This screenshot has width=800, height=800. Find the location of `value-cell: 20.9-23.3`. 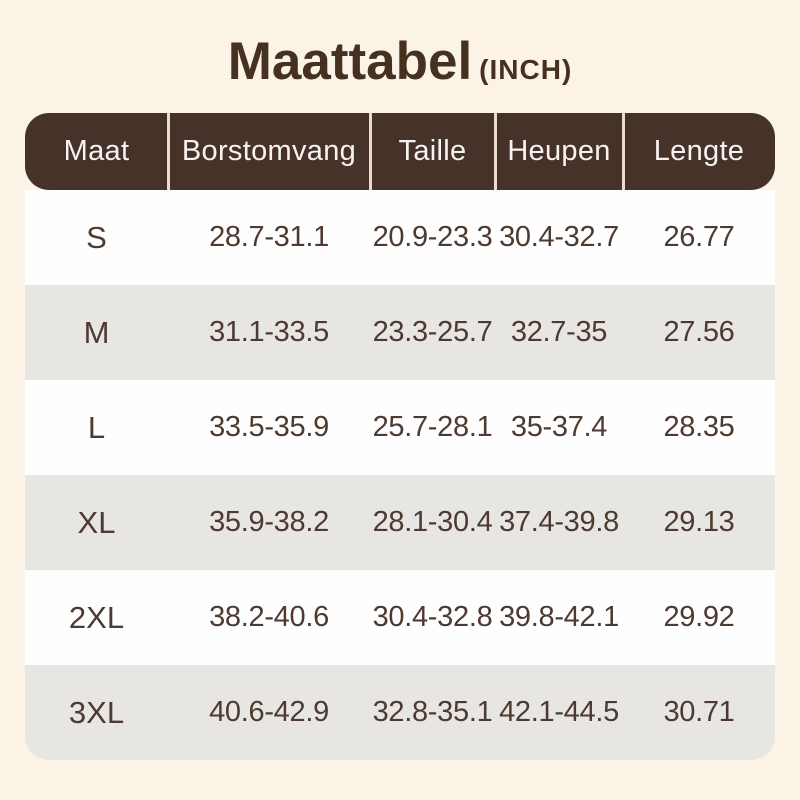

value-cell: 20.9-23.3 is located at coordinates (432, 237).